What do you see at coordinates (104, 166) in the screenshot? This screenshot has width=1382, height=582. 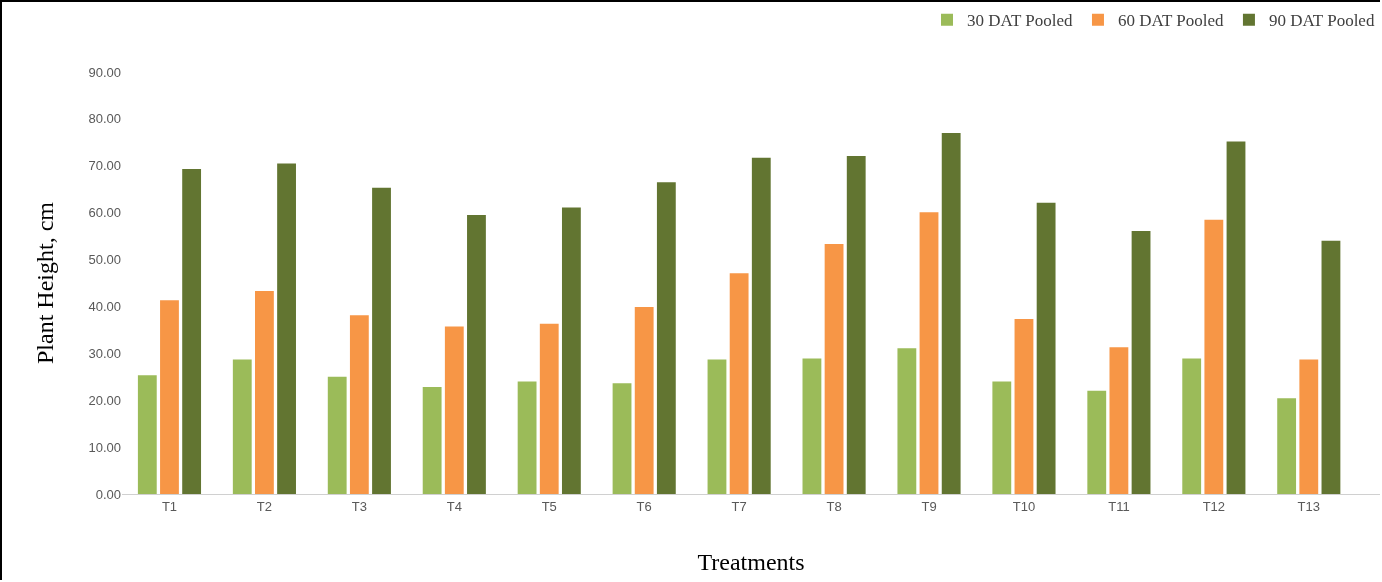 I see `y-tick-label: 70.00` at bounding box center [104, 166].